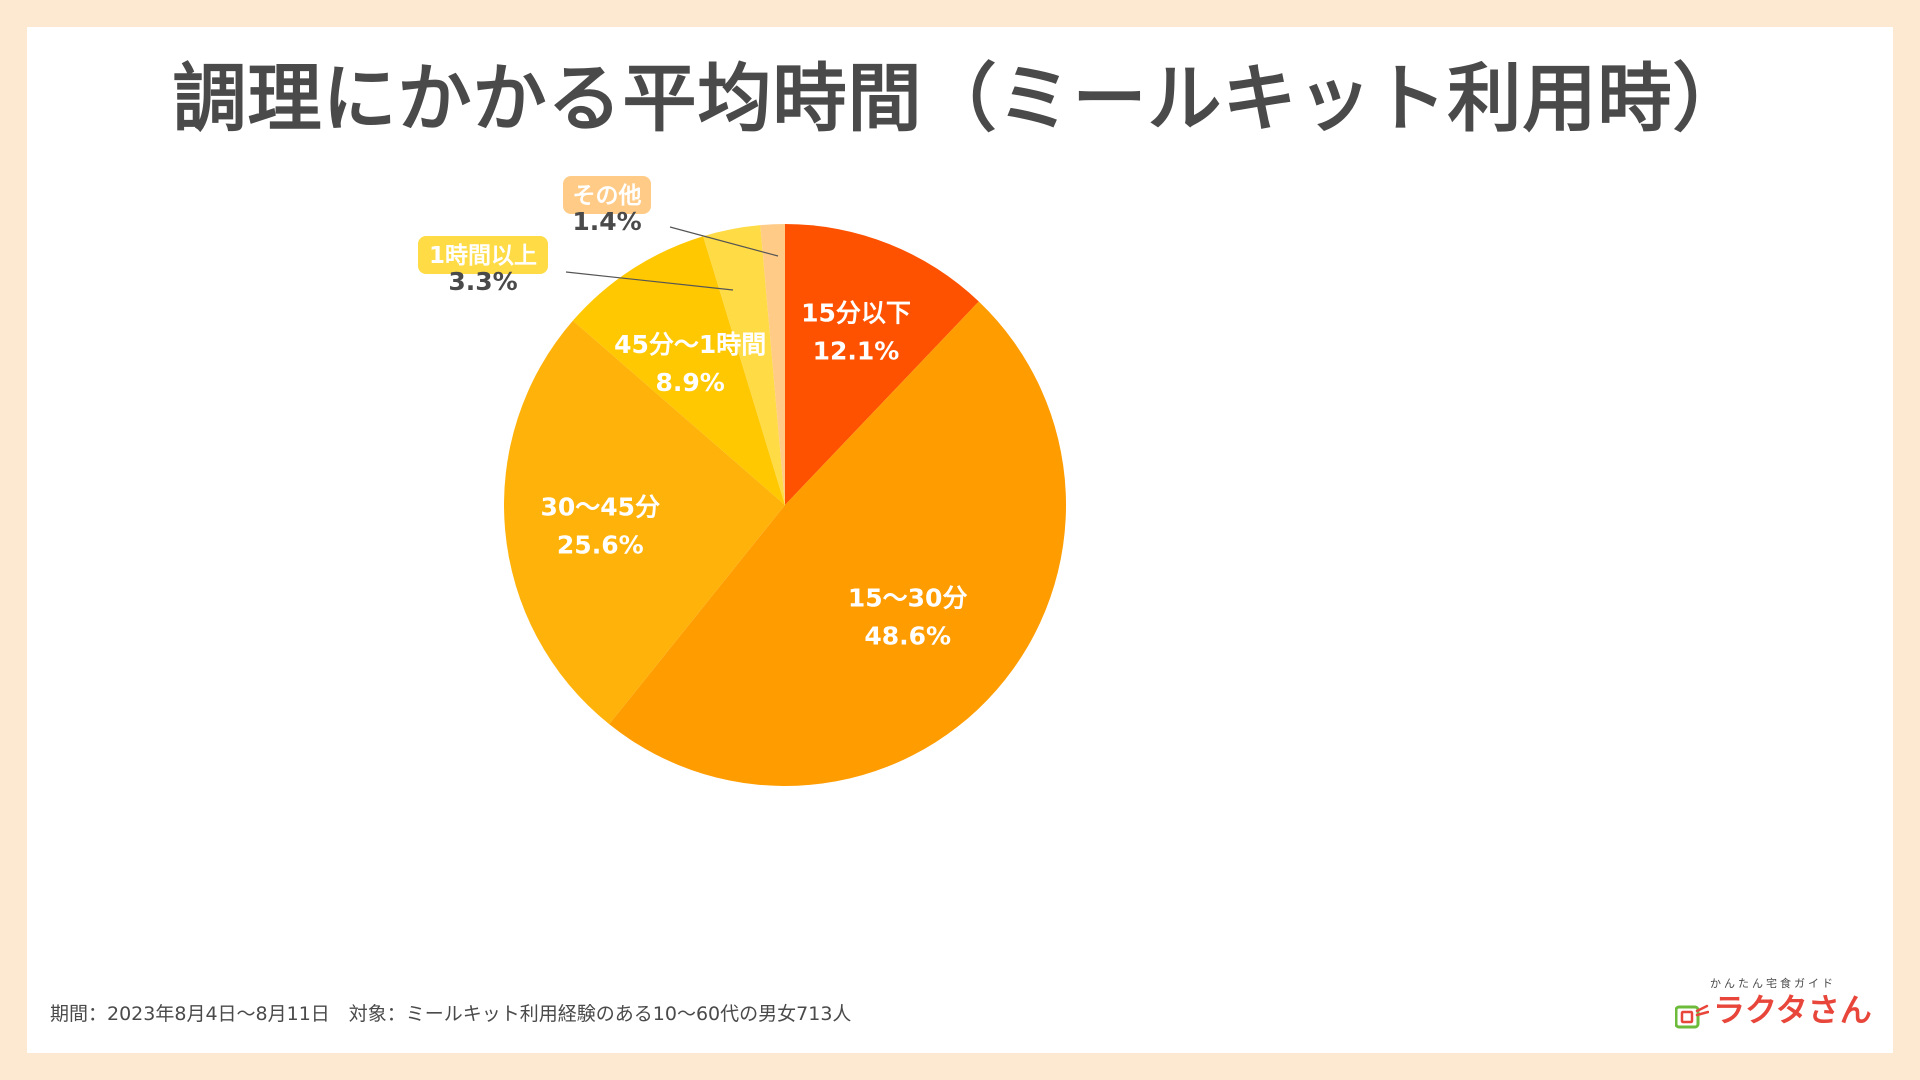 The height and width of the screenshot is (1080, 1920). What do you see at coordinates (744, 365) in the screenshot?
I see `pie-slice-over-1h` at bounding box center [744, 365].